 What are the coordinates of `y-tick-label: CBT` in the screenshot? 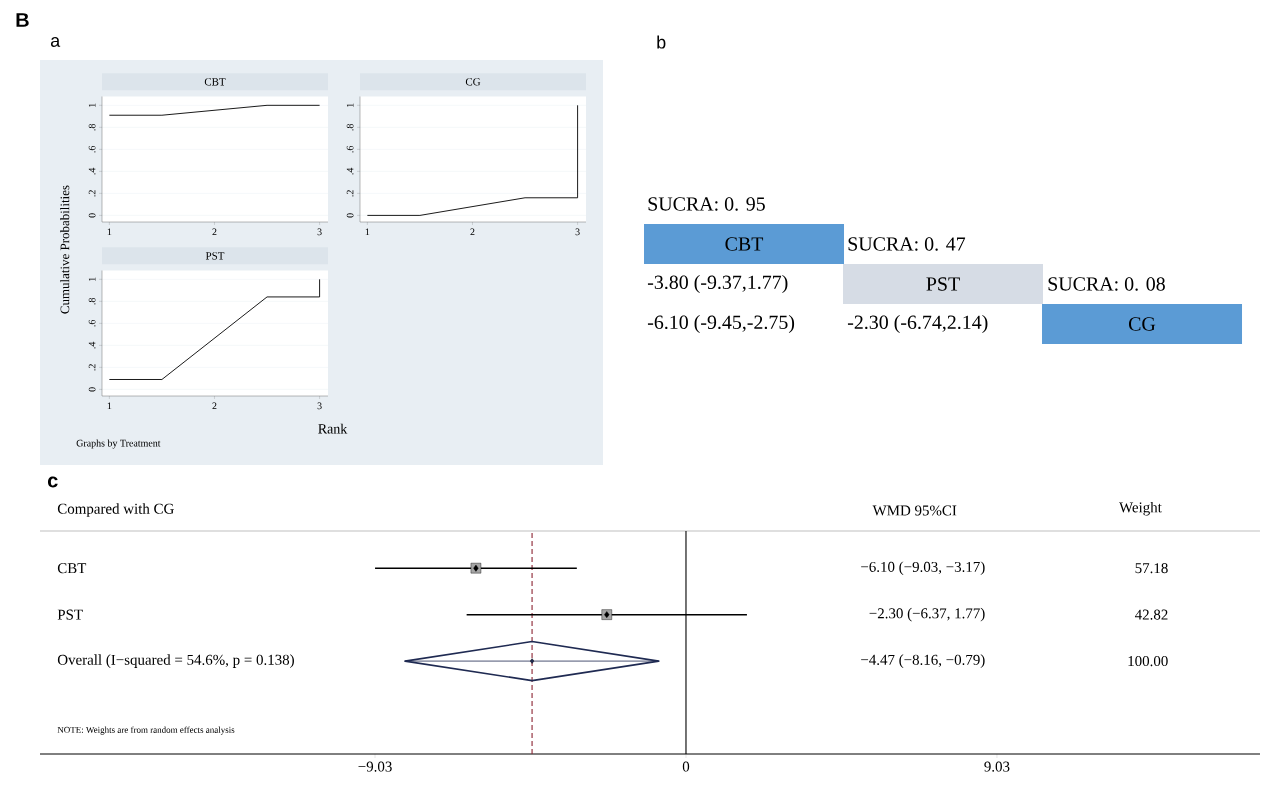 It's located at (72, 568).